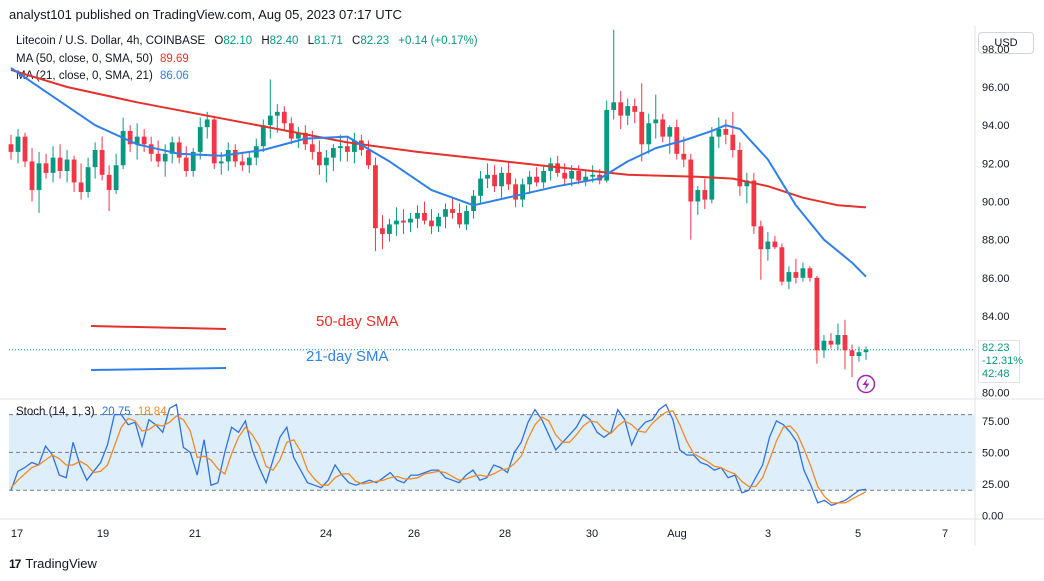 This screenshot has height=581, width=1044. What do you see at coordinates (858, 534) in the screenshot?
I see `x-tick-label: 5` at bounding box center [858, 534].